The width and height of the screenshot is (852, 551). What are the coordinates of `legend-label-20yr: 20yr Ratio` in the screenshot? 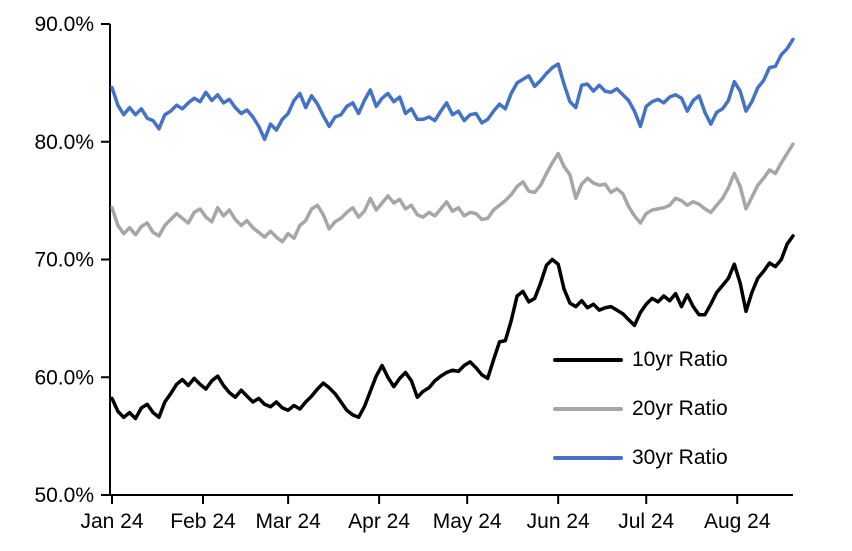 It's located at (680, 408).